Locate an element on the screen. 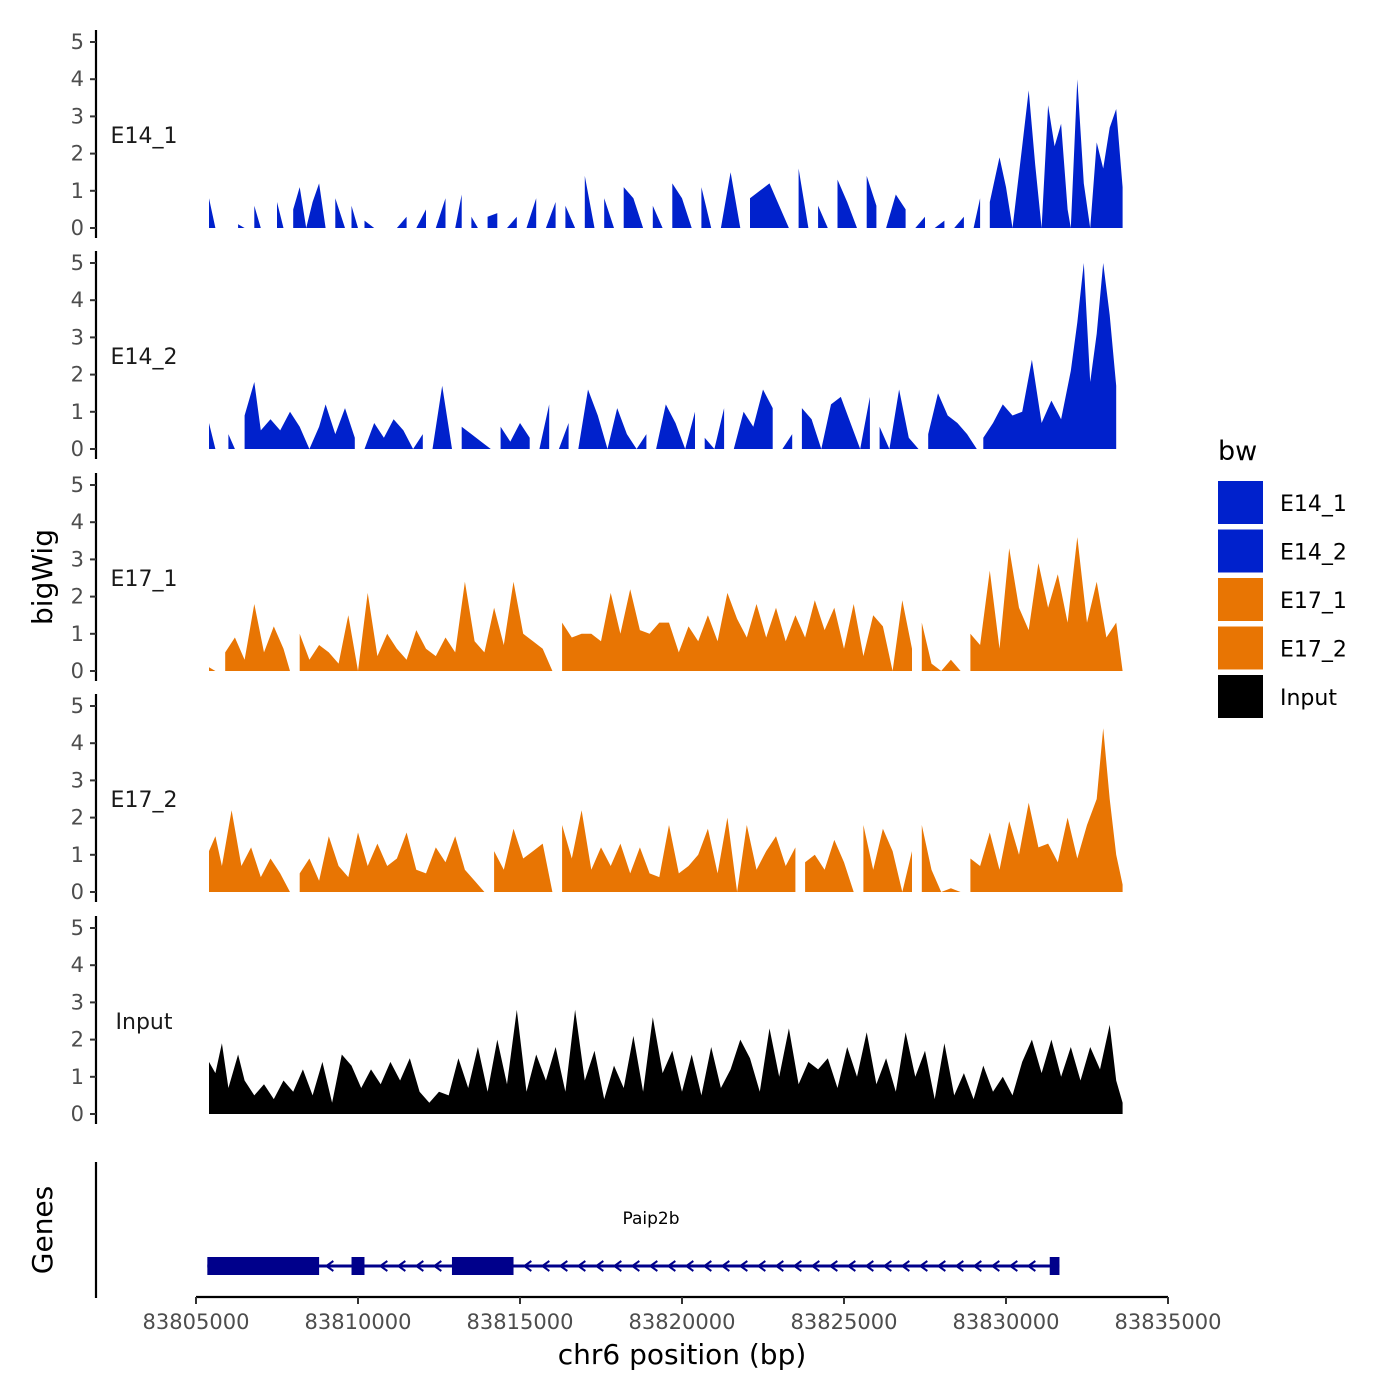  track-e17-2: 0 1 2 3 4 5 E17_2 is located at coordinates (597, 799).